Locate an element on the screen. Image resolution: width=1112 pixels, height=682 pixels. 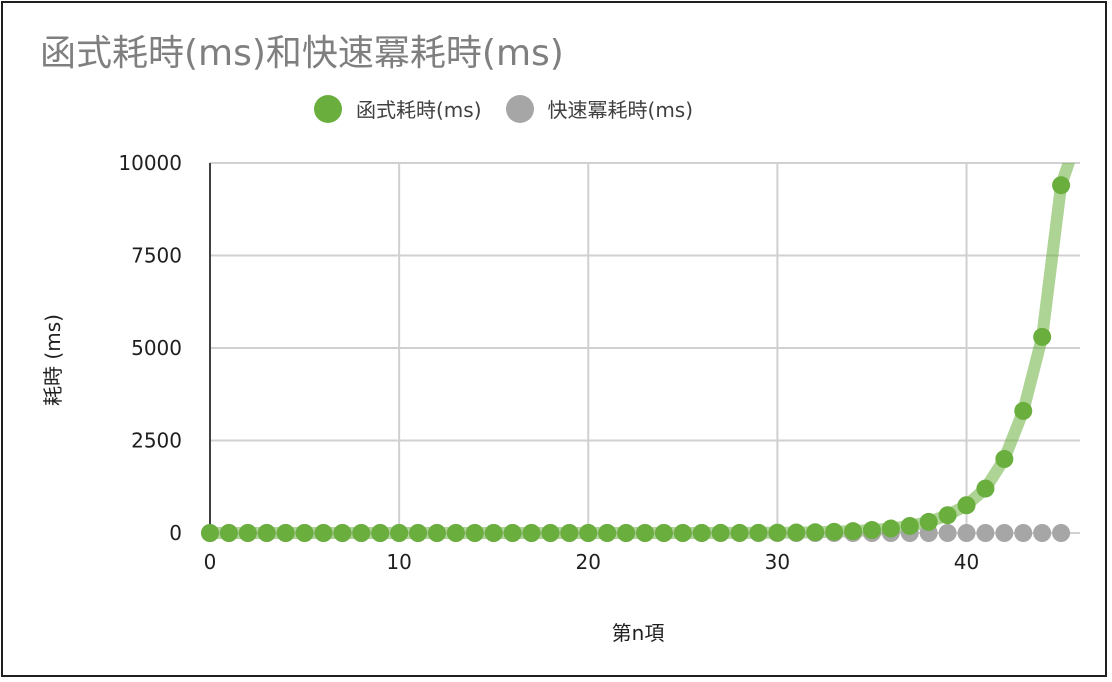
legend-label-recursive: 函式耗時(ms) is located at coordinates (419, 110).